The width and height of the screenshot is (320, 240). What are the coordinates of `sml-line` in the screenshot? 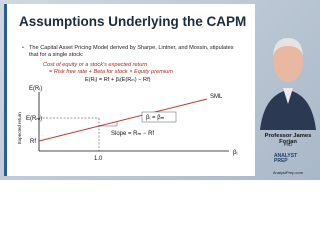 It's located at (123, 120).